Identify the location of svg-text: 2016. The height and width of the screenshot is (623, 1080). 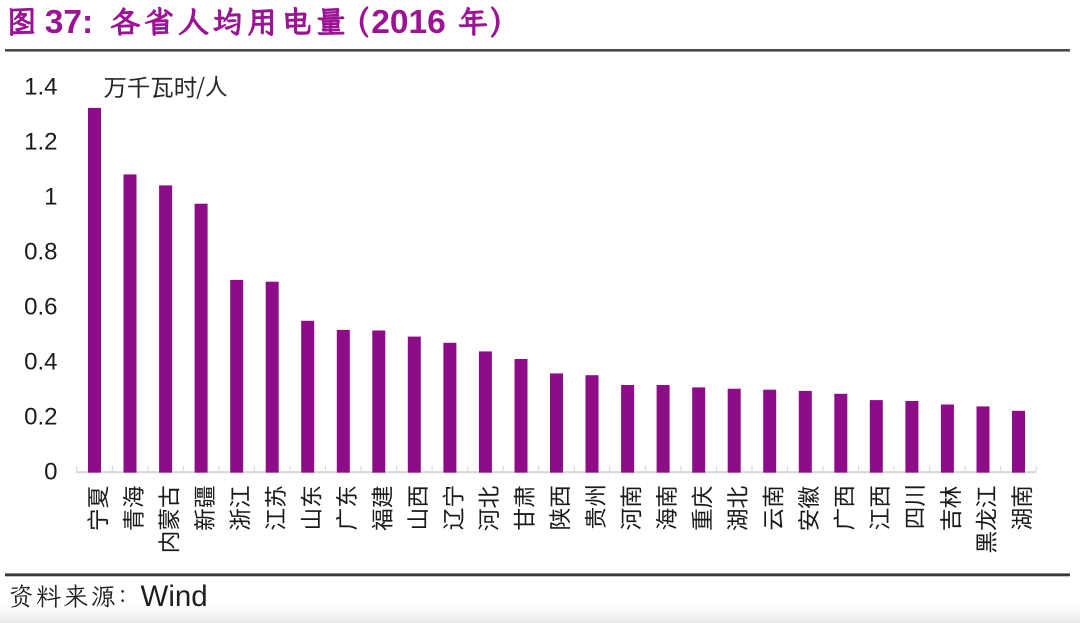
(408, 22).